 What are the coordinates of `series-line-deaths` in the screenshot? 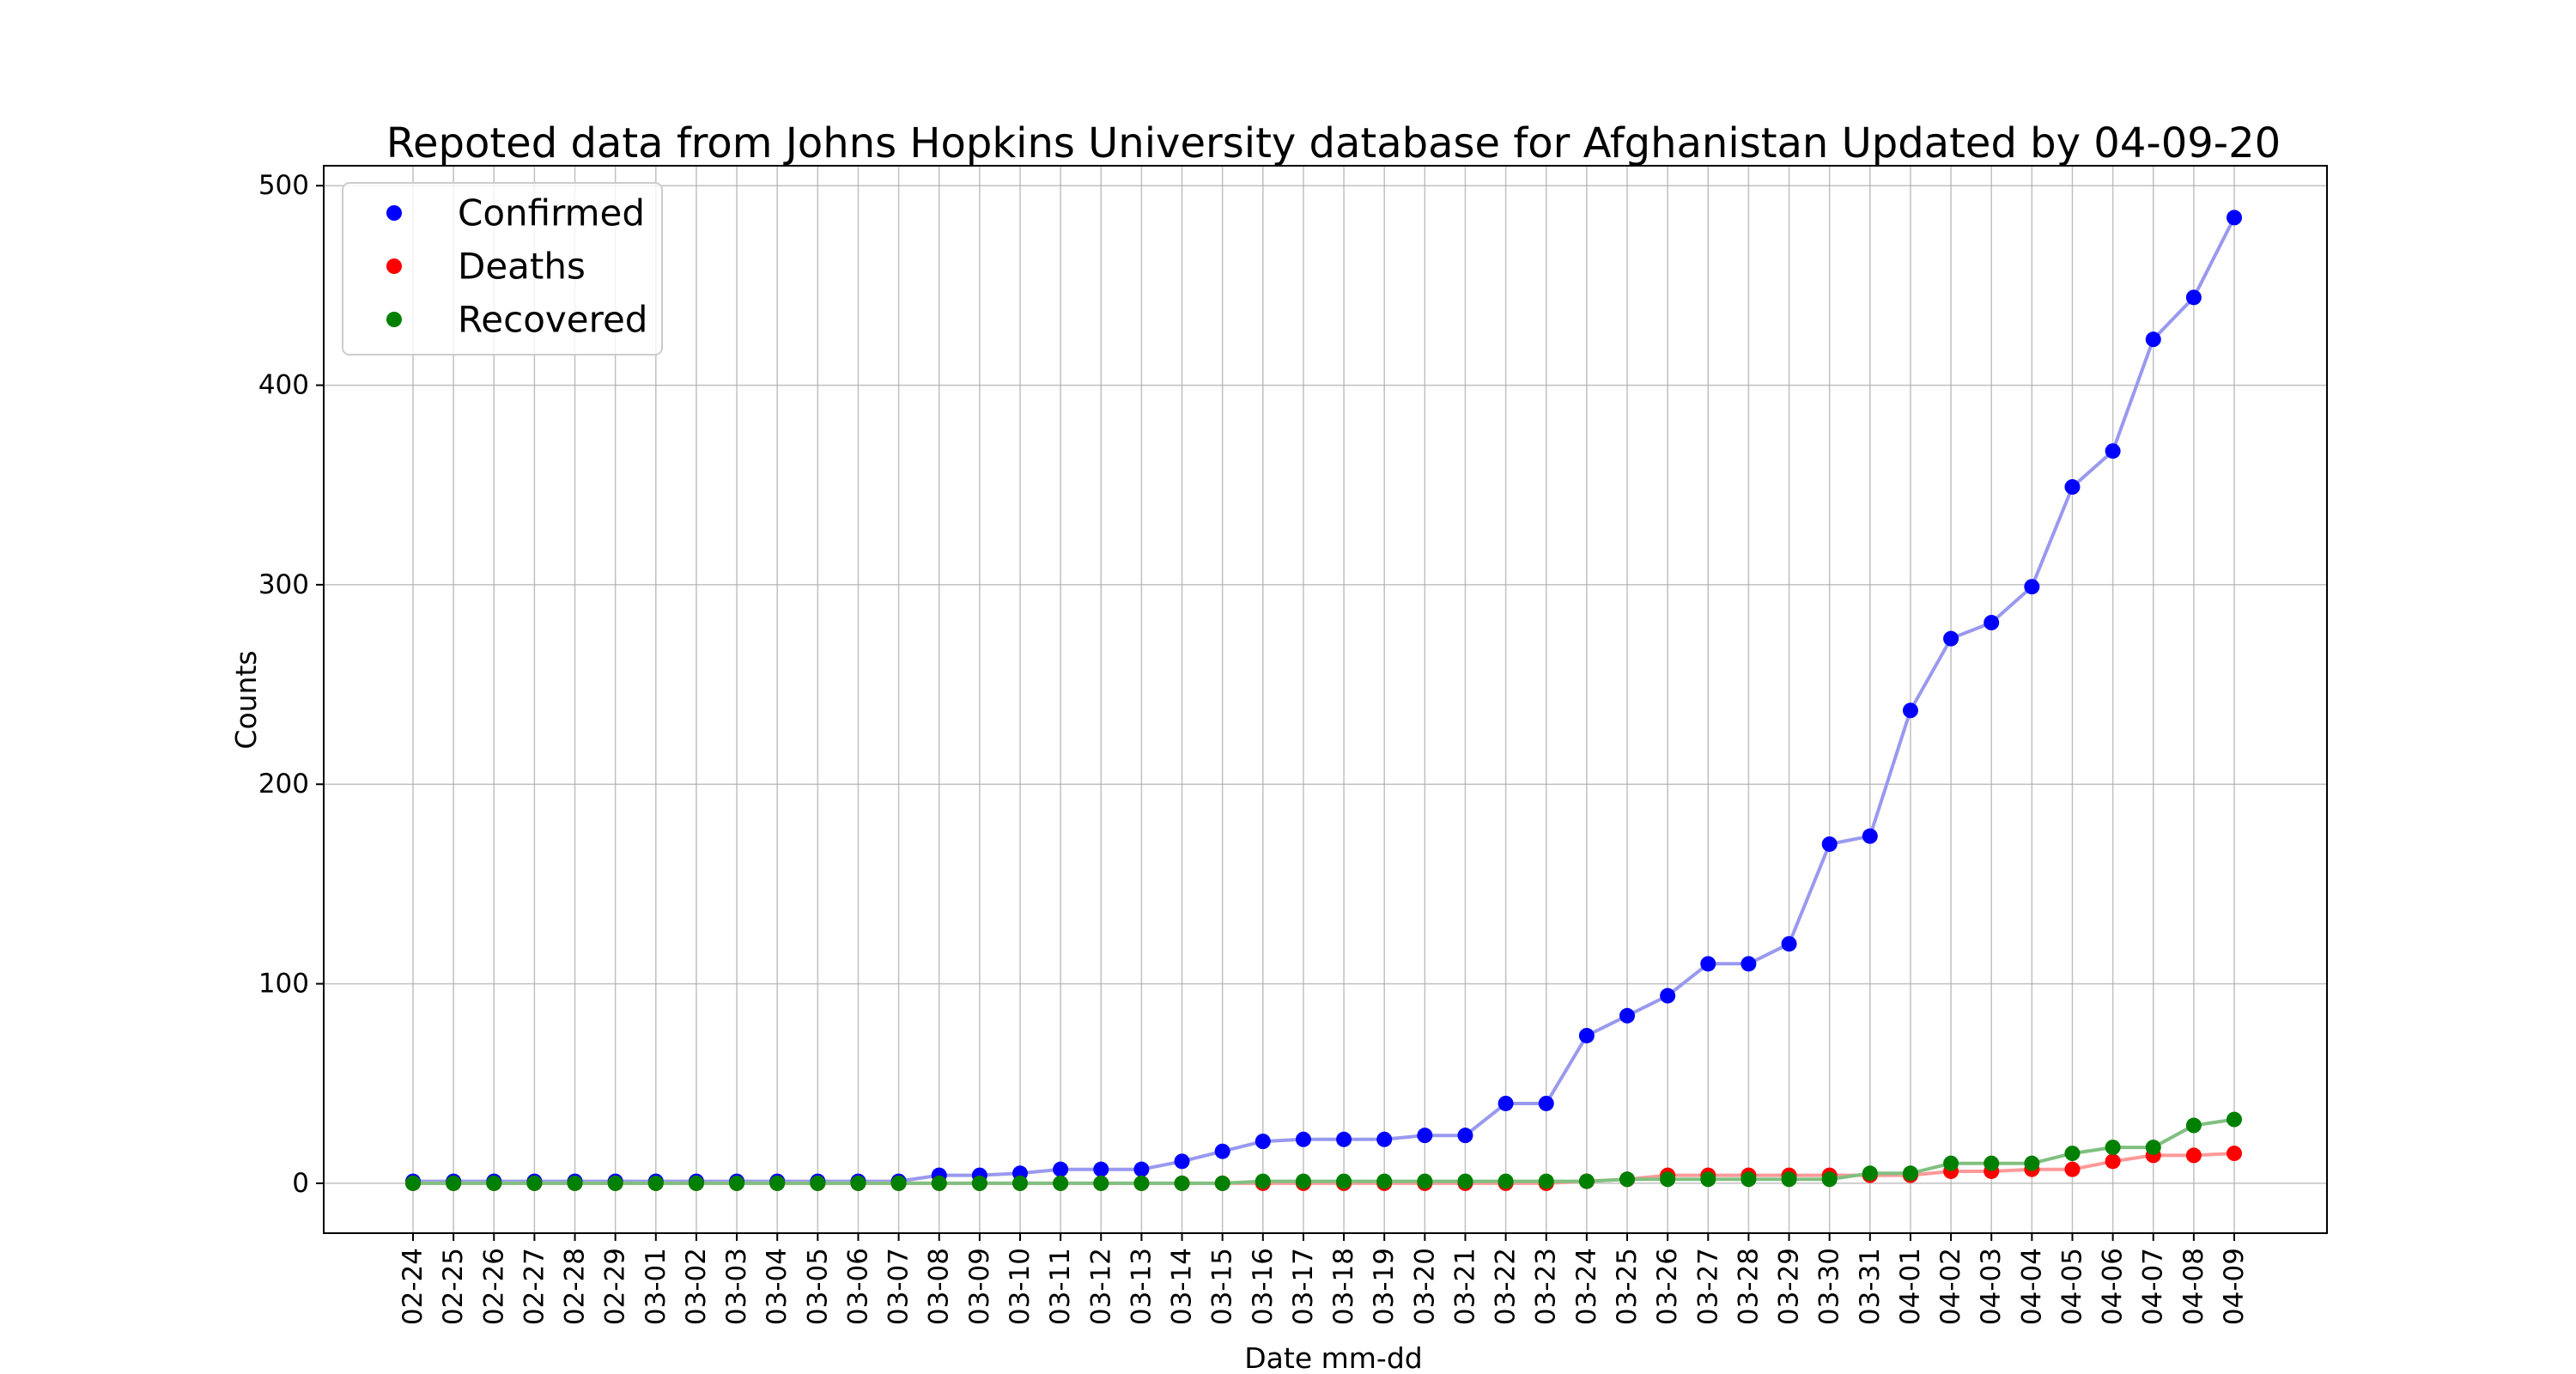 It's located at (1324, 1168).